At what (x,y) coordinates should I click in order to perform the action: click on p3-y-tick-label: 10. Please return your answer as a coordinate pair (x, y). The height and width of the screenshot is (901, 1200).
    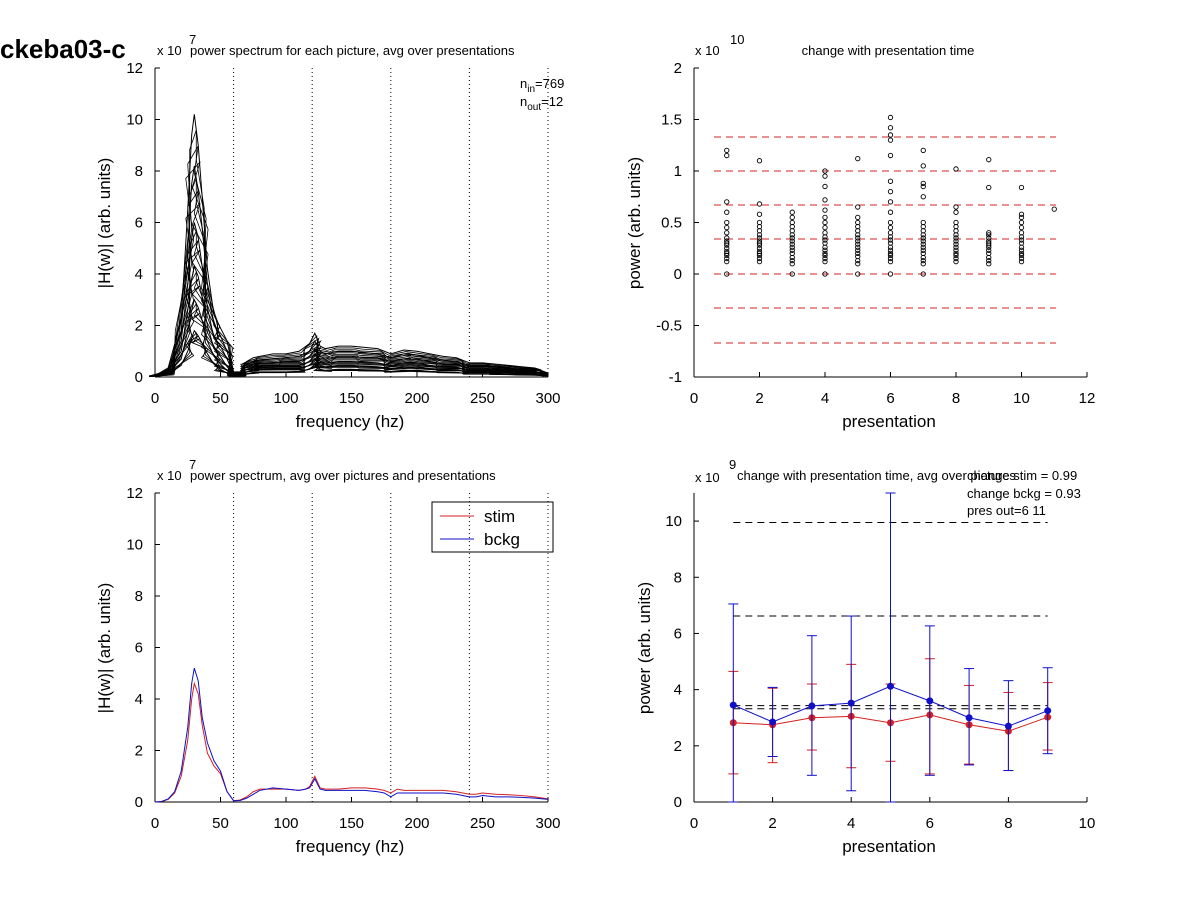
    Looking at the image, I should click on (673, 521).